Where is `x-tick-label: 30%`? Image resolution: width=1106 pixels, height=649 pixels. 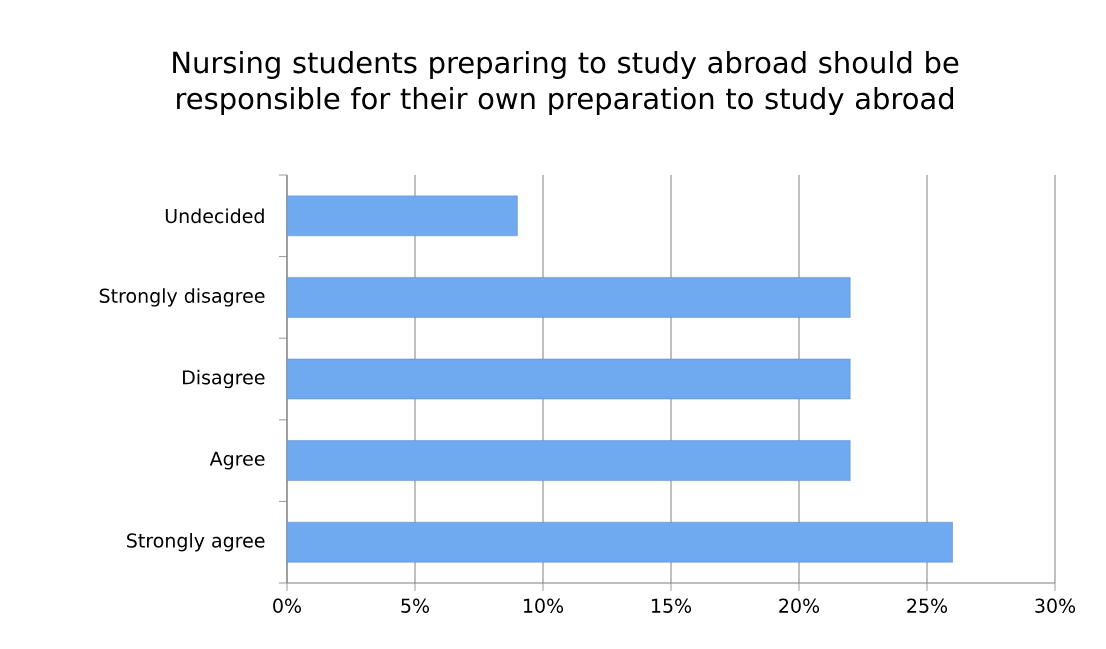 x-tick-label: 30% is located at coordinates (1055, 605).